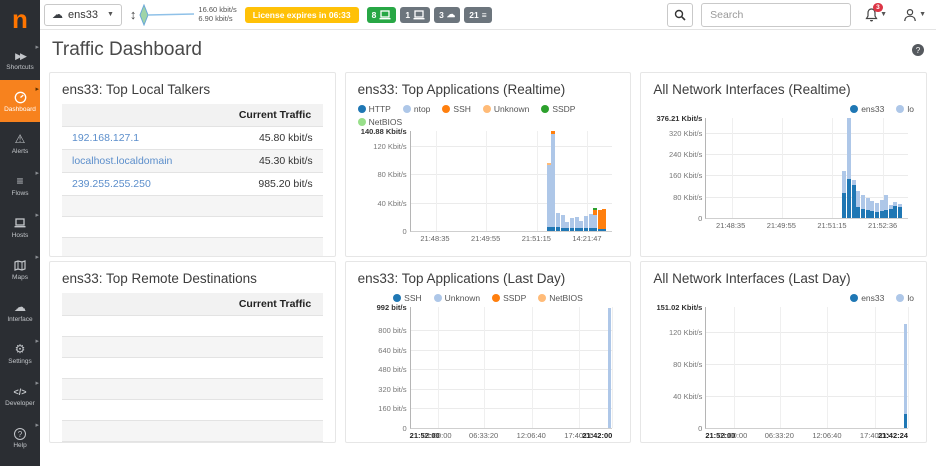 Image resolution: width=936 pixels, height=466 pixels. Describe the element at coordinates (20, 59) in the screenshot. I see `sidebar-item-shortcuts: ▸ ▶▶ Shortcuts` at that location.